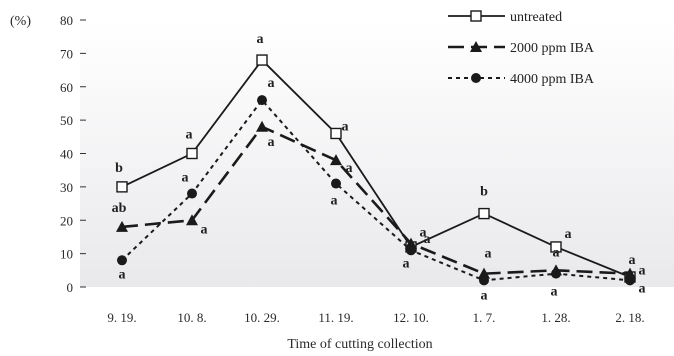 Image resolution: width=674 pixels, height=356 pixels. I want to click on x-axis-label: Time of cutting collection, so click(359, 344).